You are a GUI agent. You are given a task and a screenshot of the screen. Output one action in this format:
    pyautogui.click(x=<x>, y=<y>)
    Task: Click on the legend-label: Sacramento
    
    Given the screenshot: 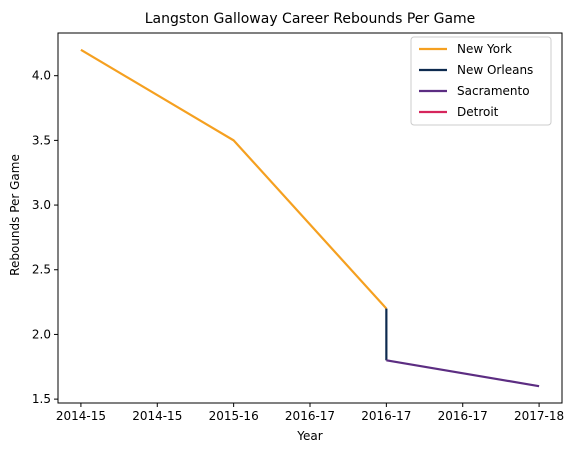 What is the action you would take?
    pyautogui.click(x=493, y=91)
    